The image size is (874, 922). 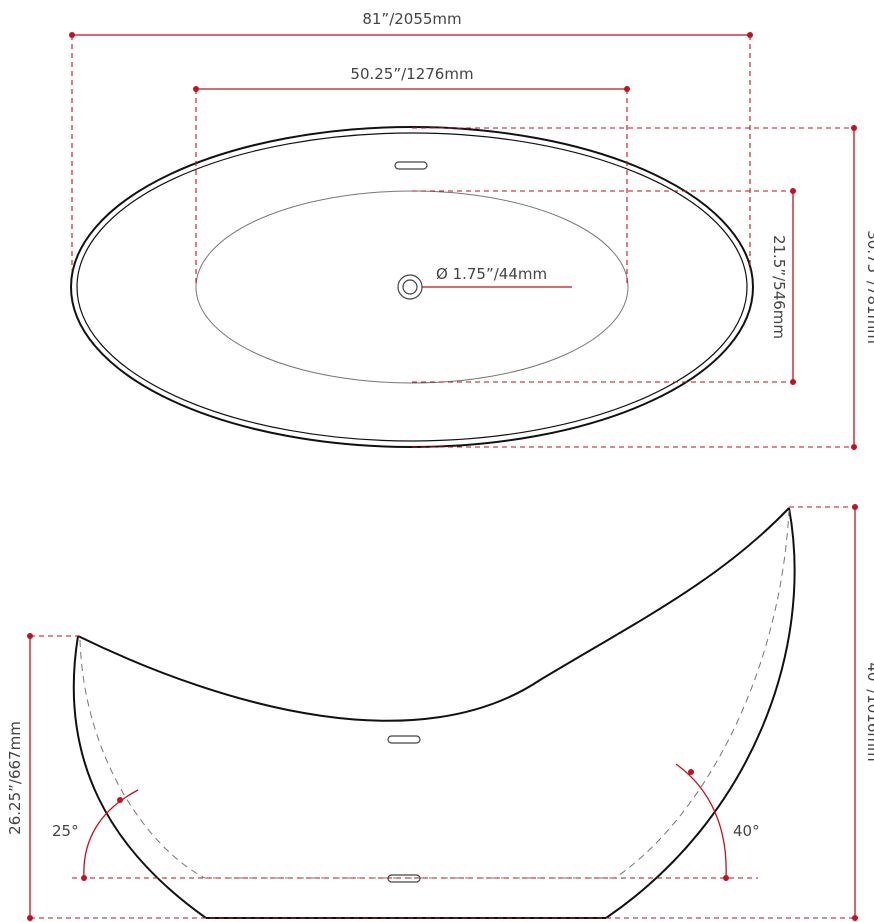 What do you see at coordinates (779, 287) in the screenshot?
I see `interior-width-label: 21.5”/546mm` at bounding box center [779, 287].